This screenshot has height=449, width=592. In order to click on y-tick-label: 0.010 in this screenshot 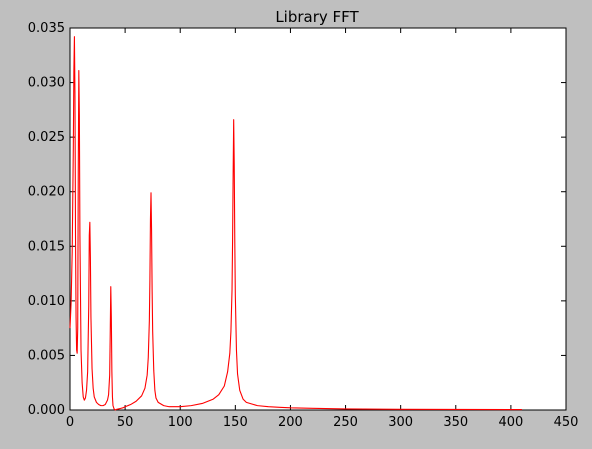, I will do `click(46, 301)`.